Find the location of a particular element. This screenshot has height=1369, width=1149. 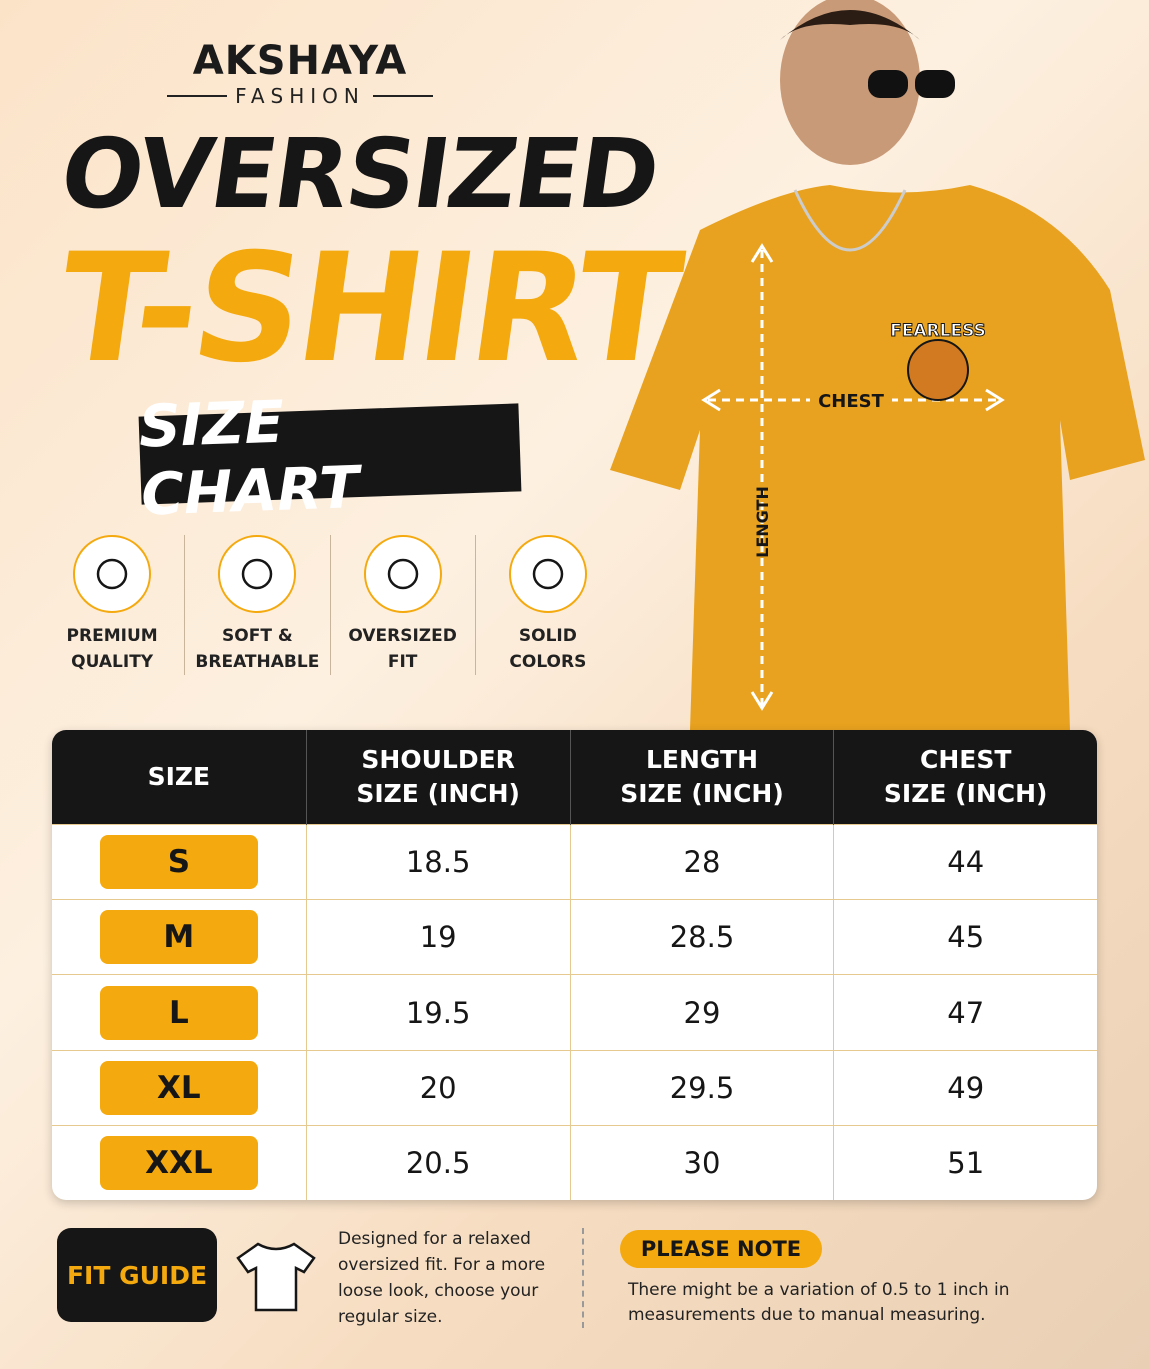

table-cell: 20.5 is located at coordinates (438, 1162).